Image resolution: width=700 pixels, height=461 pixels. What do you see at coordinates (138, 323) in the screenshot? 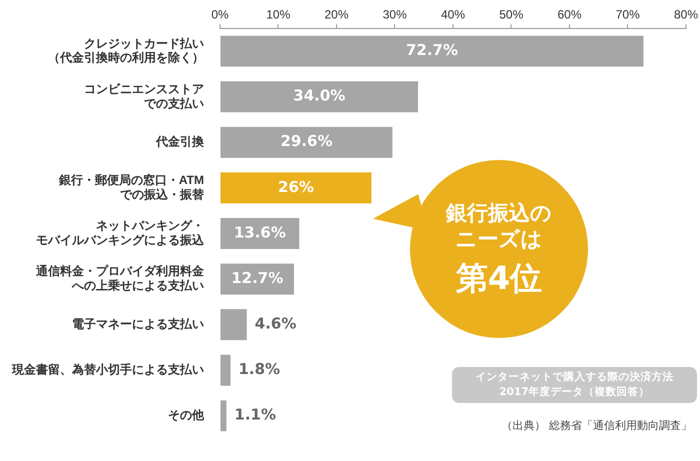
I see `y-tick-label: 電子マネーによる支払い` at bounding box center [138, 323].